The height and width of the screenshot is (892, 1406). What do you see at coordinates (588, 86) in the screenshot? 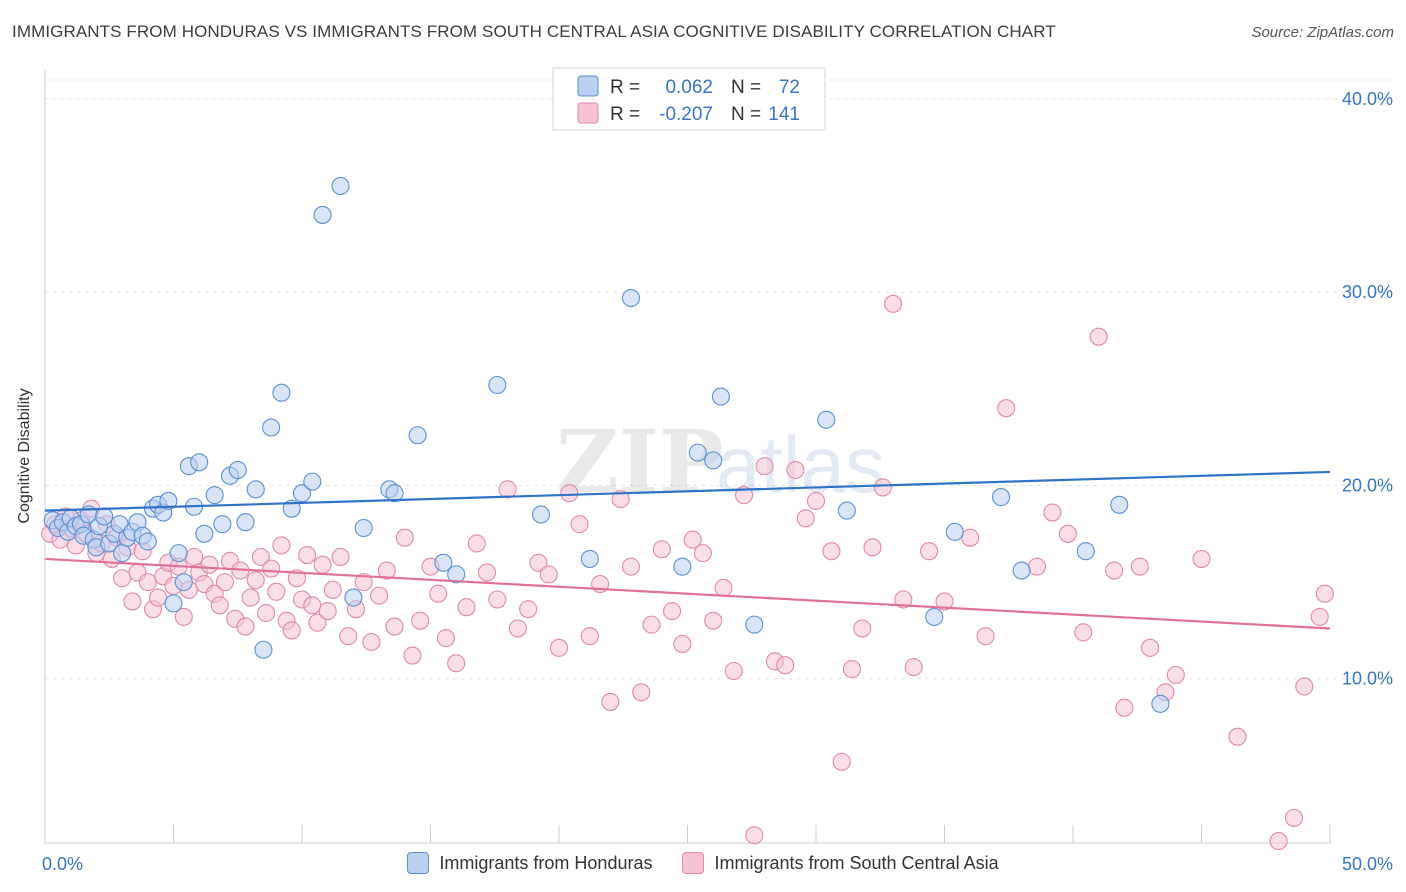
I see `legend-blue-swatch` at bounding box center [588, 86].